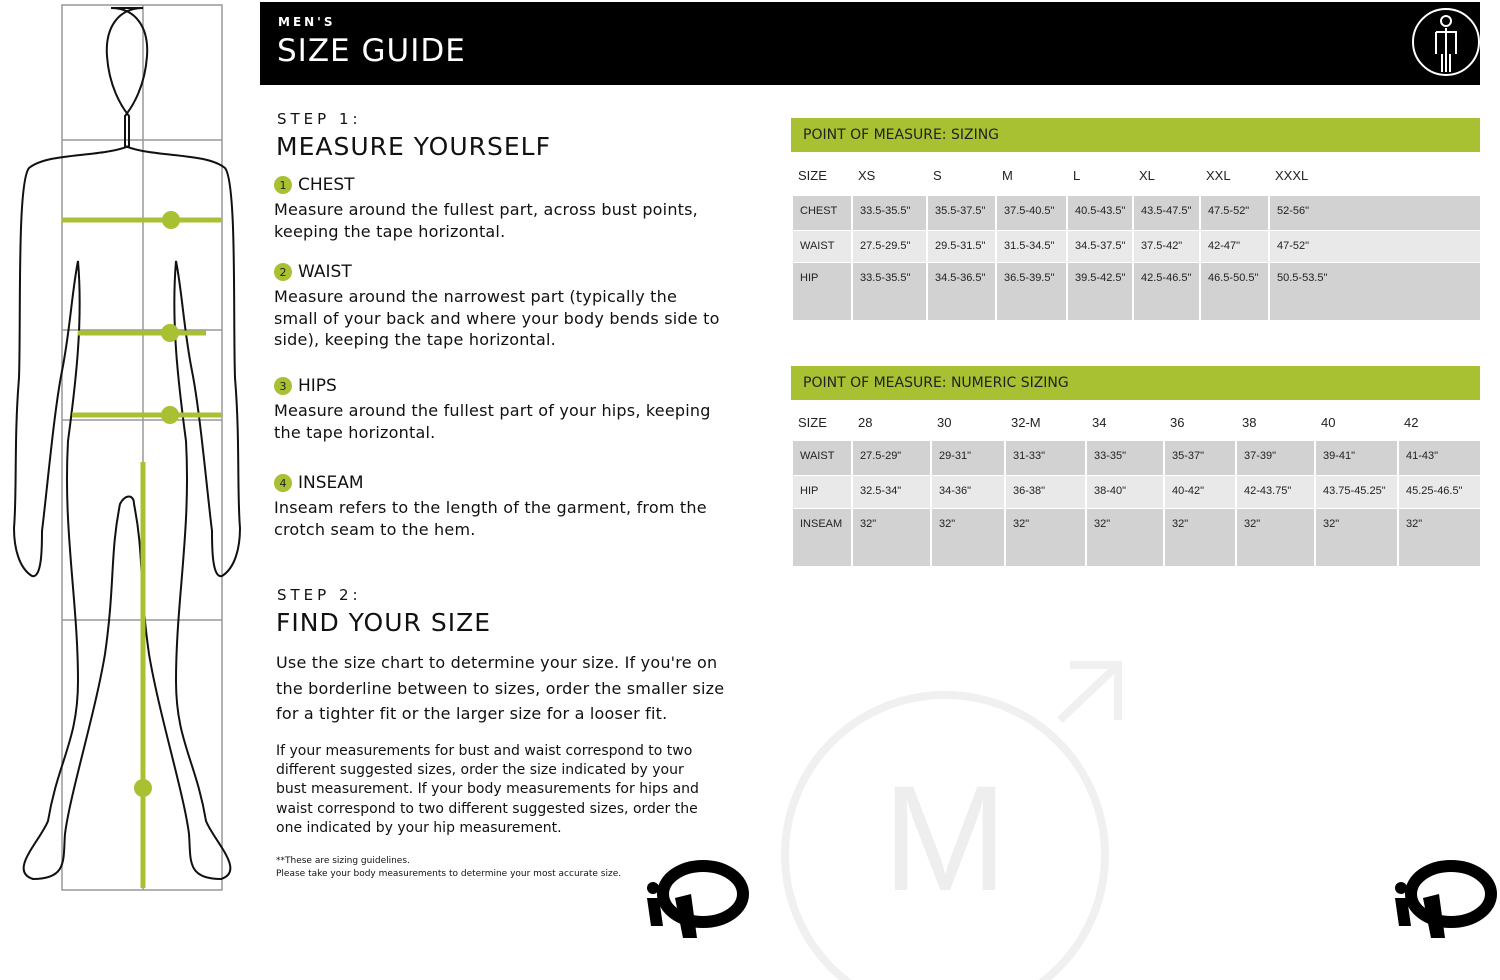 Image resolution: width=1500 pixels, height=980 pixels. Describe the element at coordinates (1077, 175) in the screenshot. I see `table-cell: L` at that location.